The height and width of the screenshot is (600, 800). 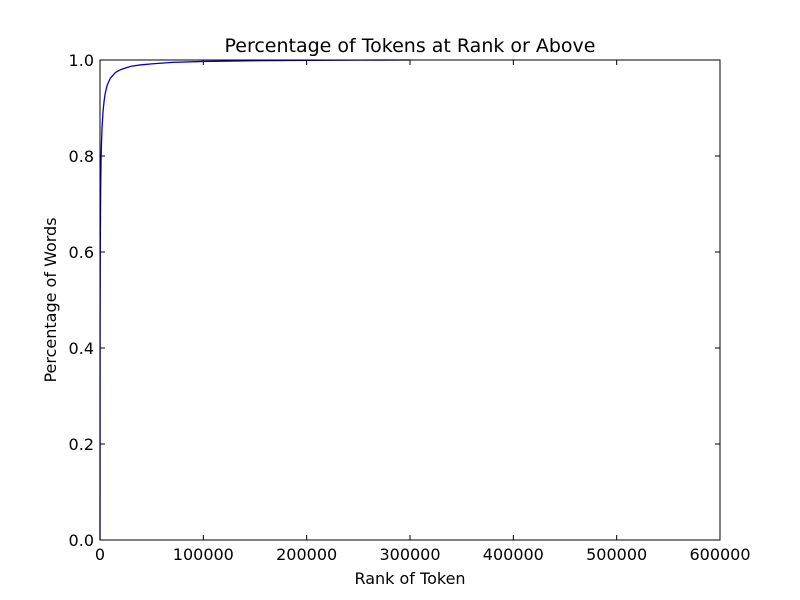 What do you see at coordinates (81, 540) in the screenshot?
I see `y-tick-label: 0.0` at bounding box center [81, 540].